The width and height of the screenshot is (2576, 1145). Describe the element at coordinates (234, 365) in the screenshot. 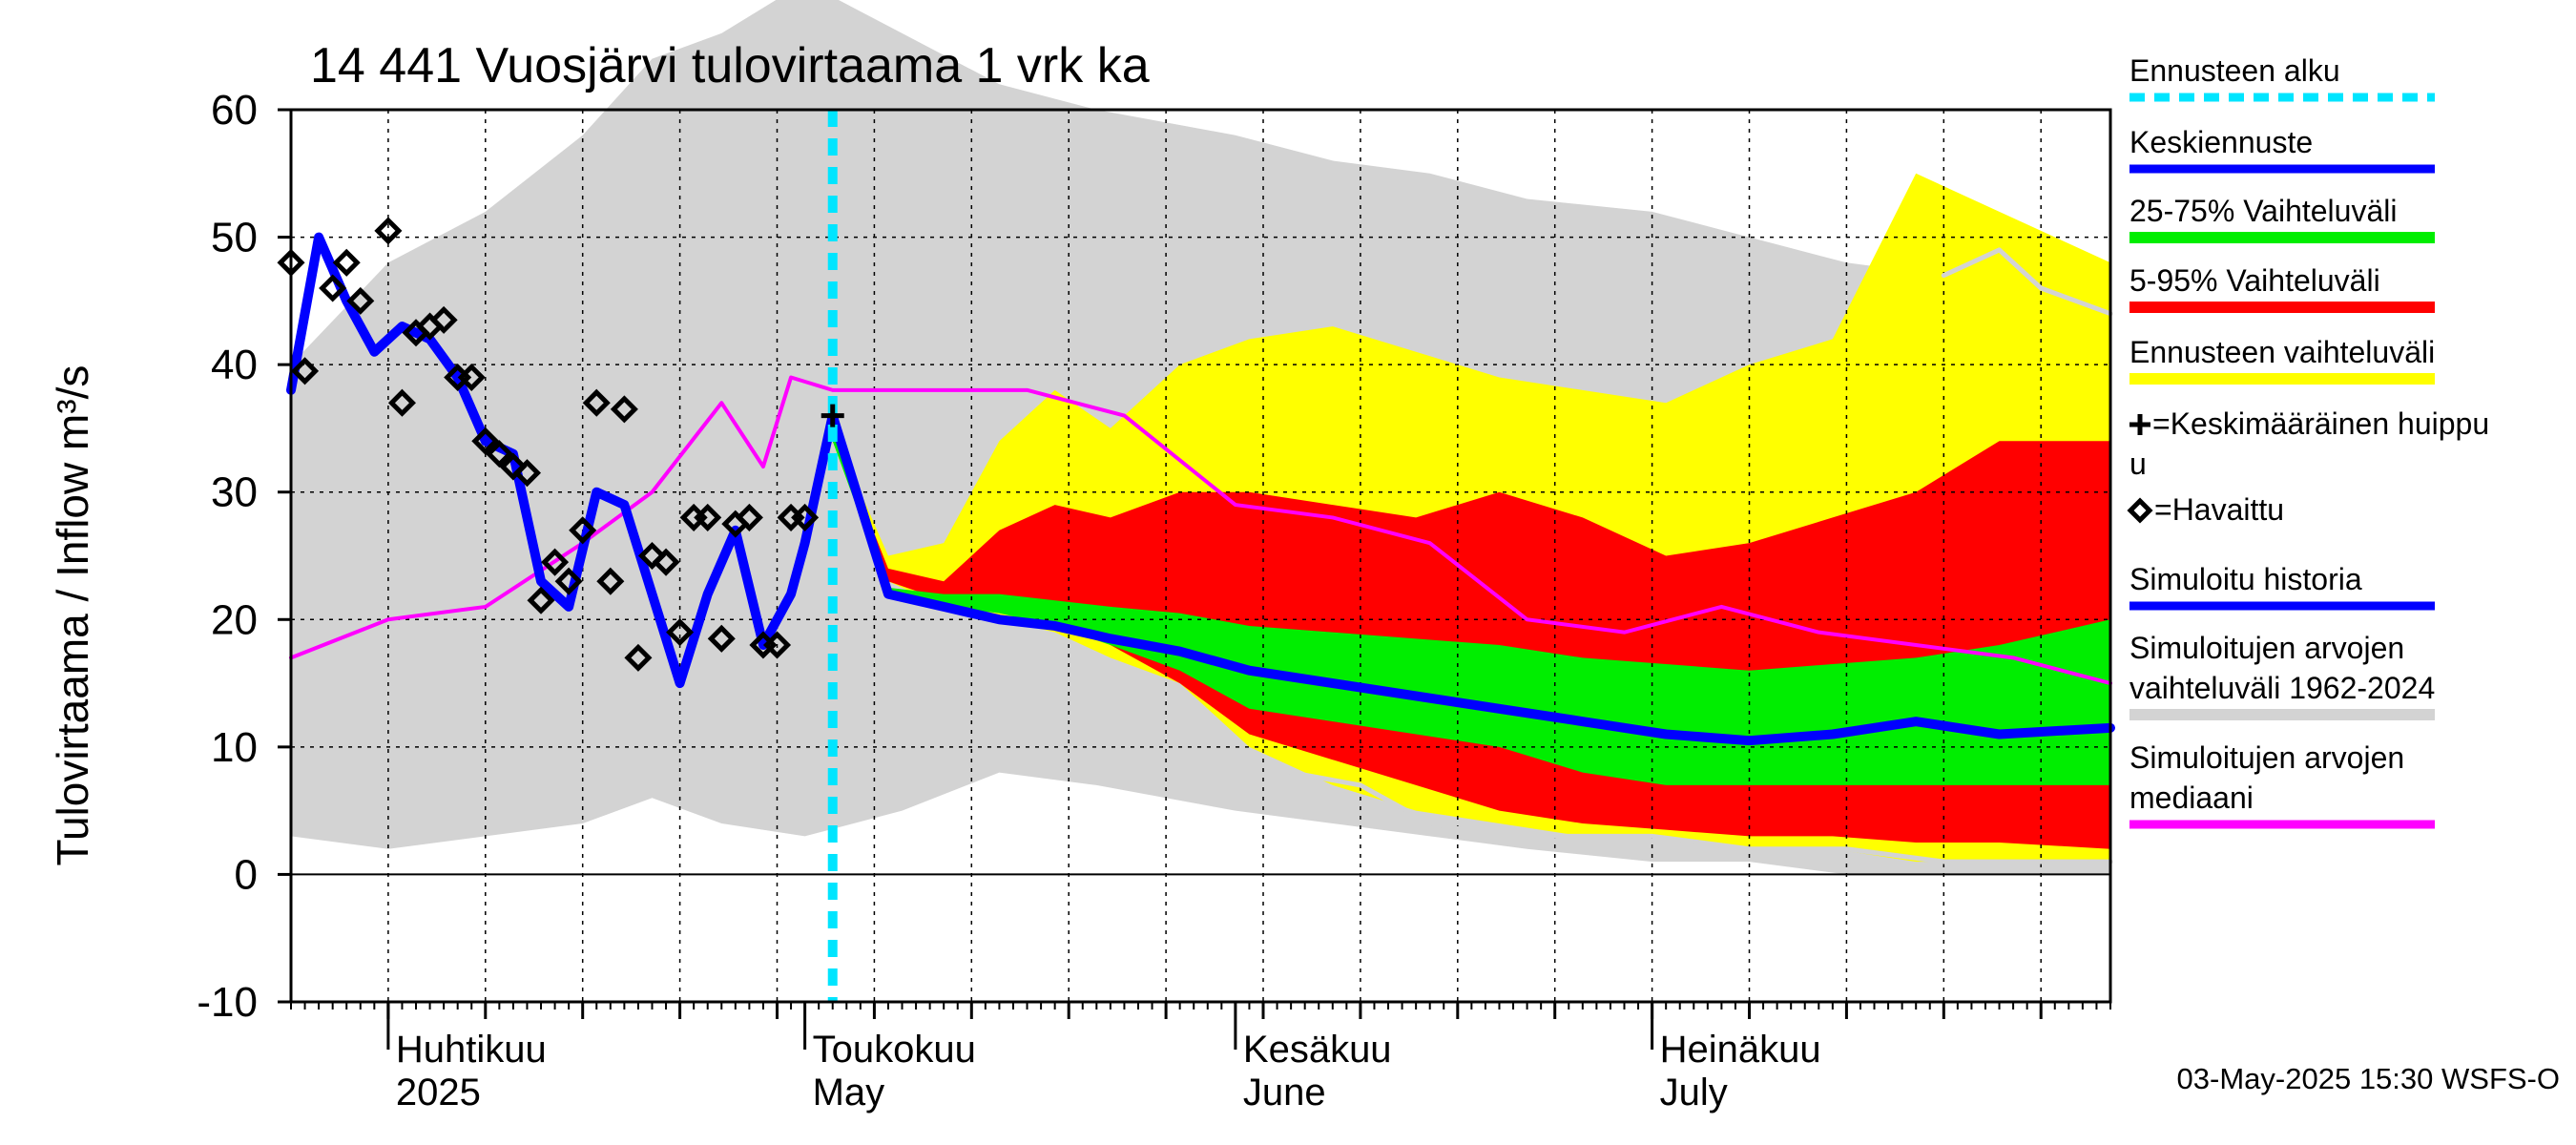

I see `y-tick-label: 40` at that location.